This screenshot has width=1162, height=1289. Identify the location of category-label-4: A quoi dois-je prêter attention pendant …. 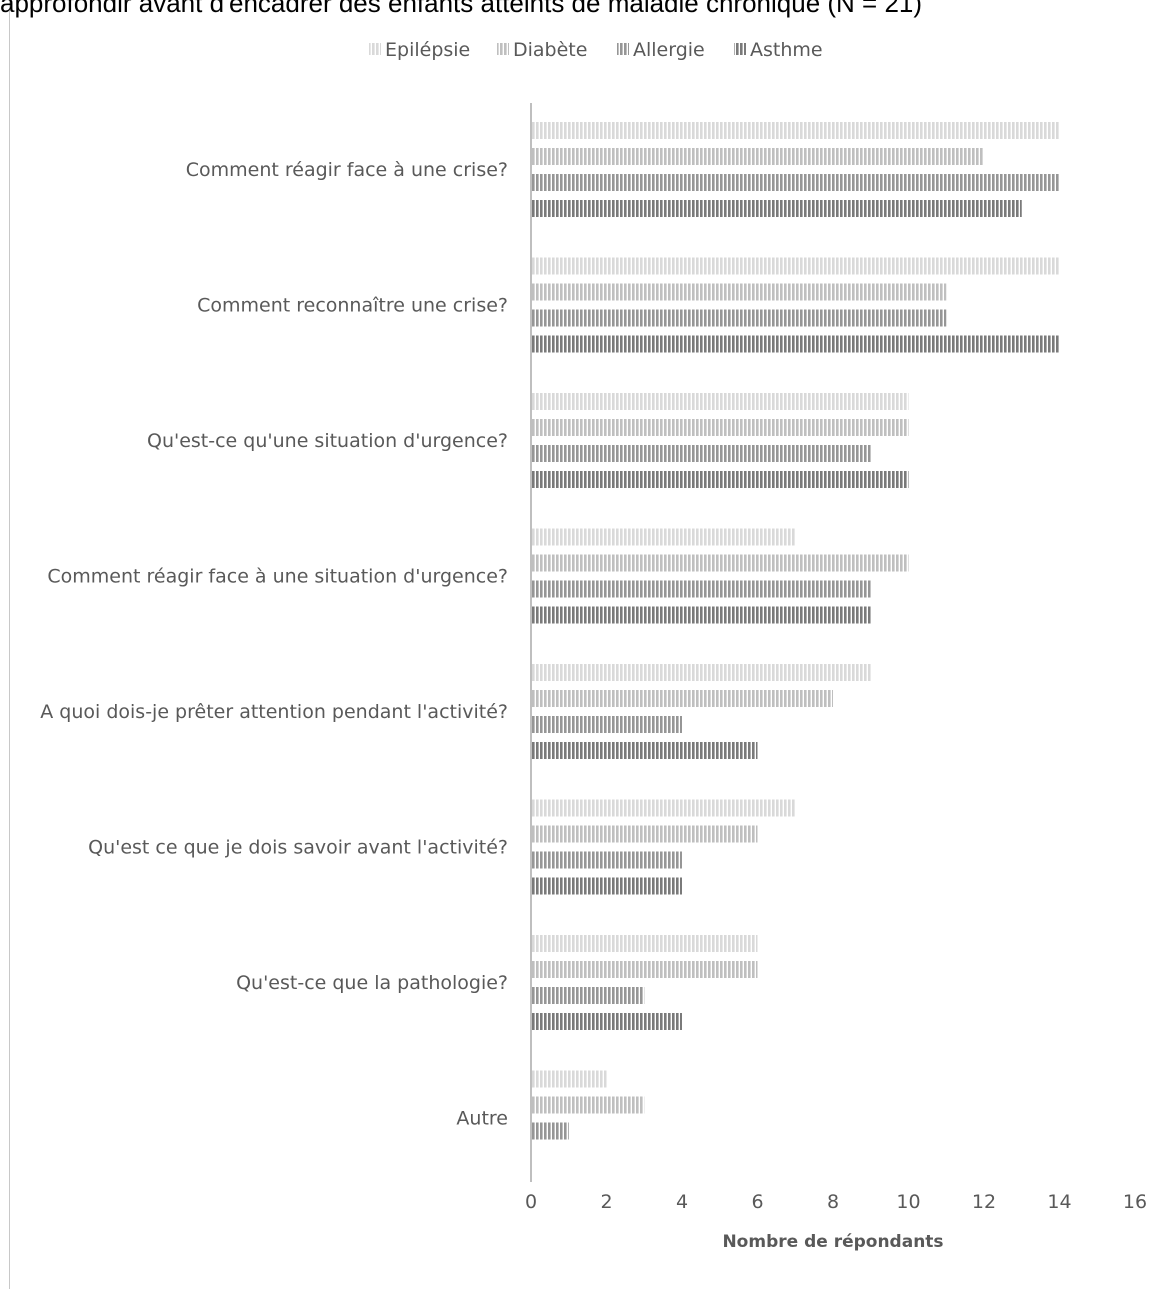
(274, 712).